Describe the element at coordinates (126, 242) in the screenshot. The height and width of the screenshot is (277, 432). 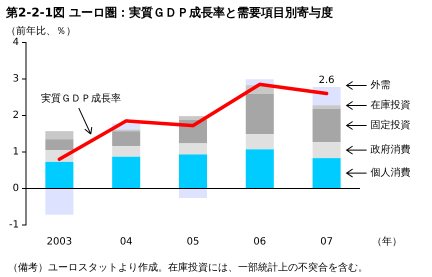
I see `x-tick-label: 04` at that location.